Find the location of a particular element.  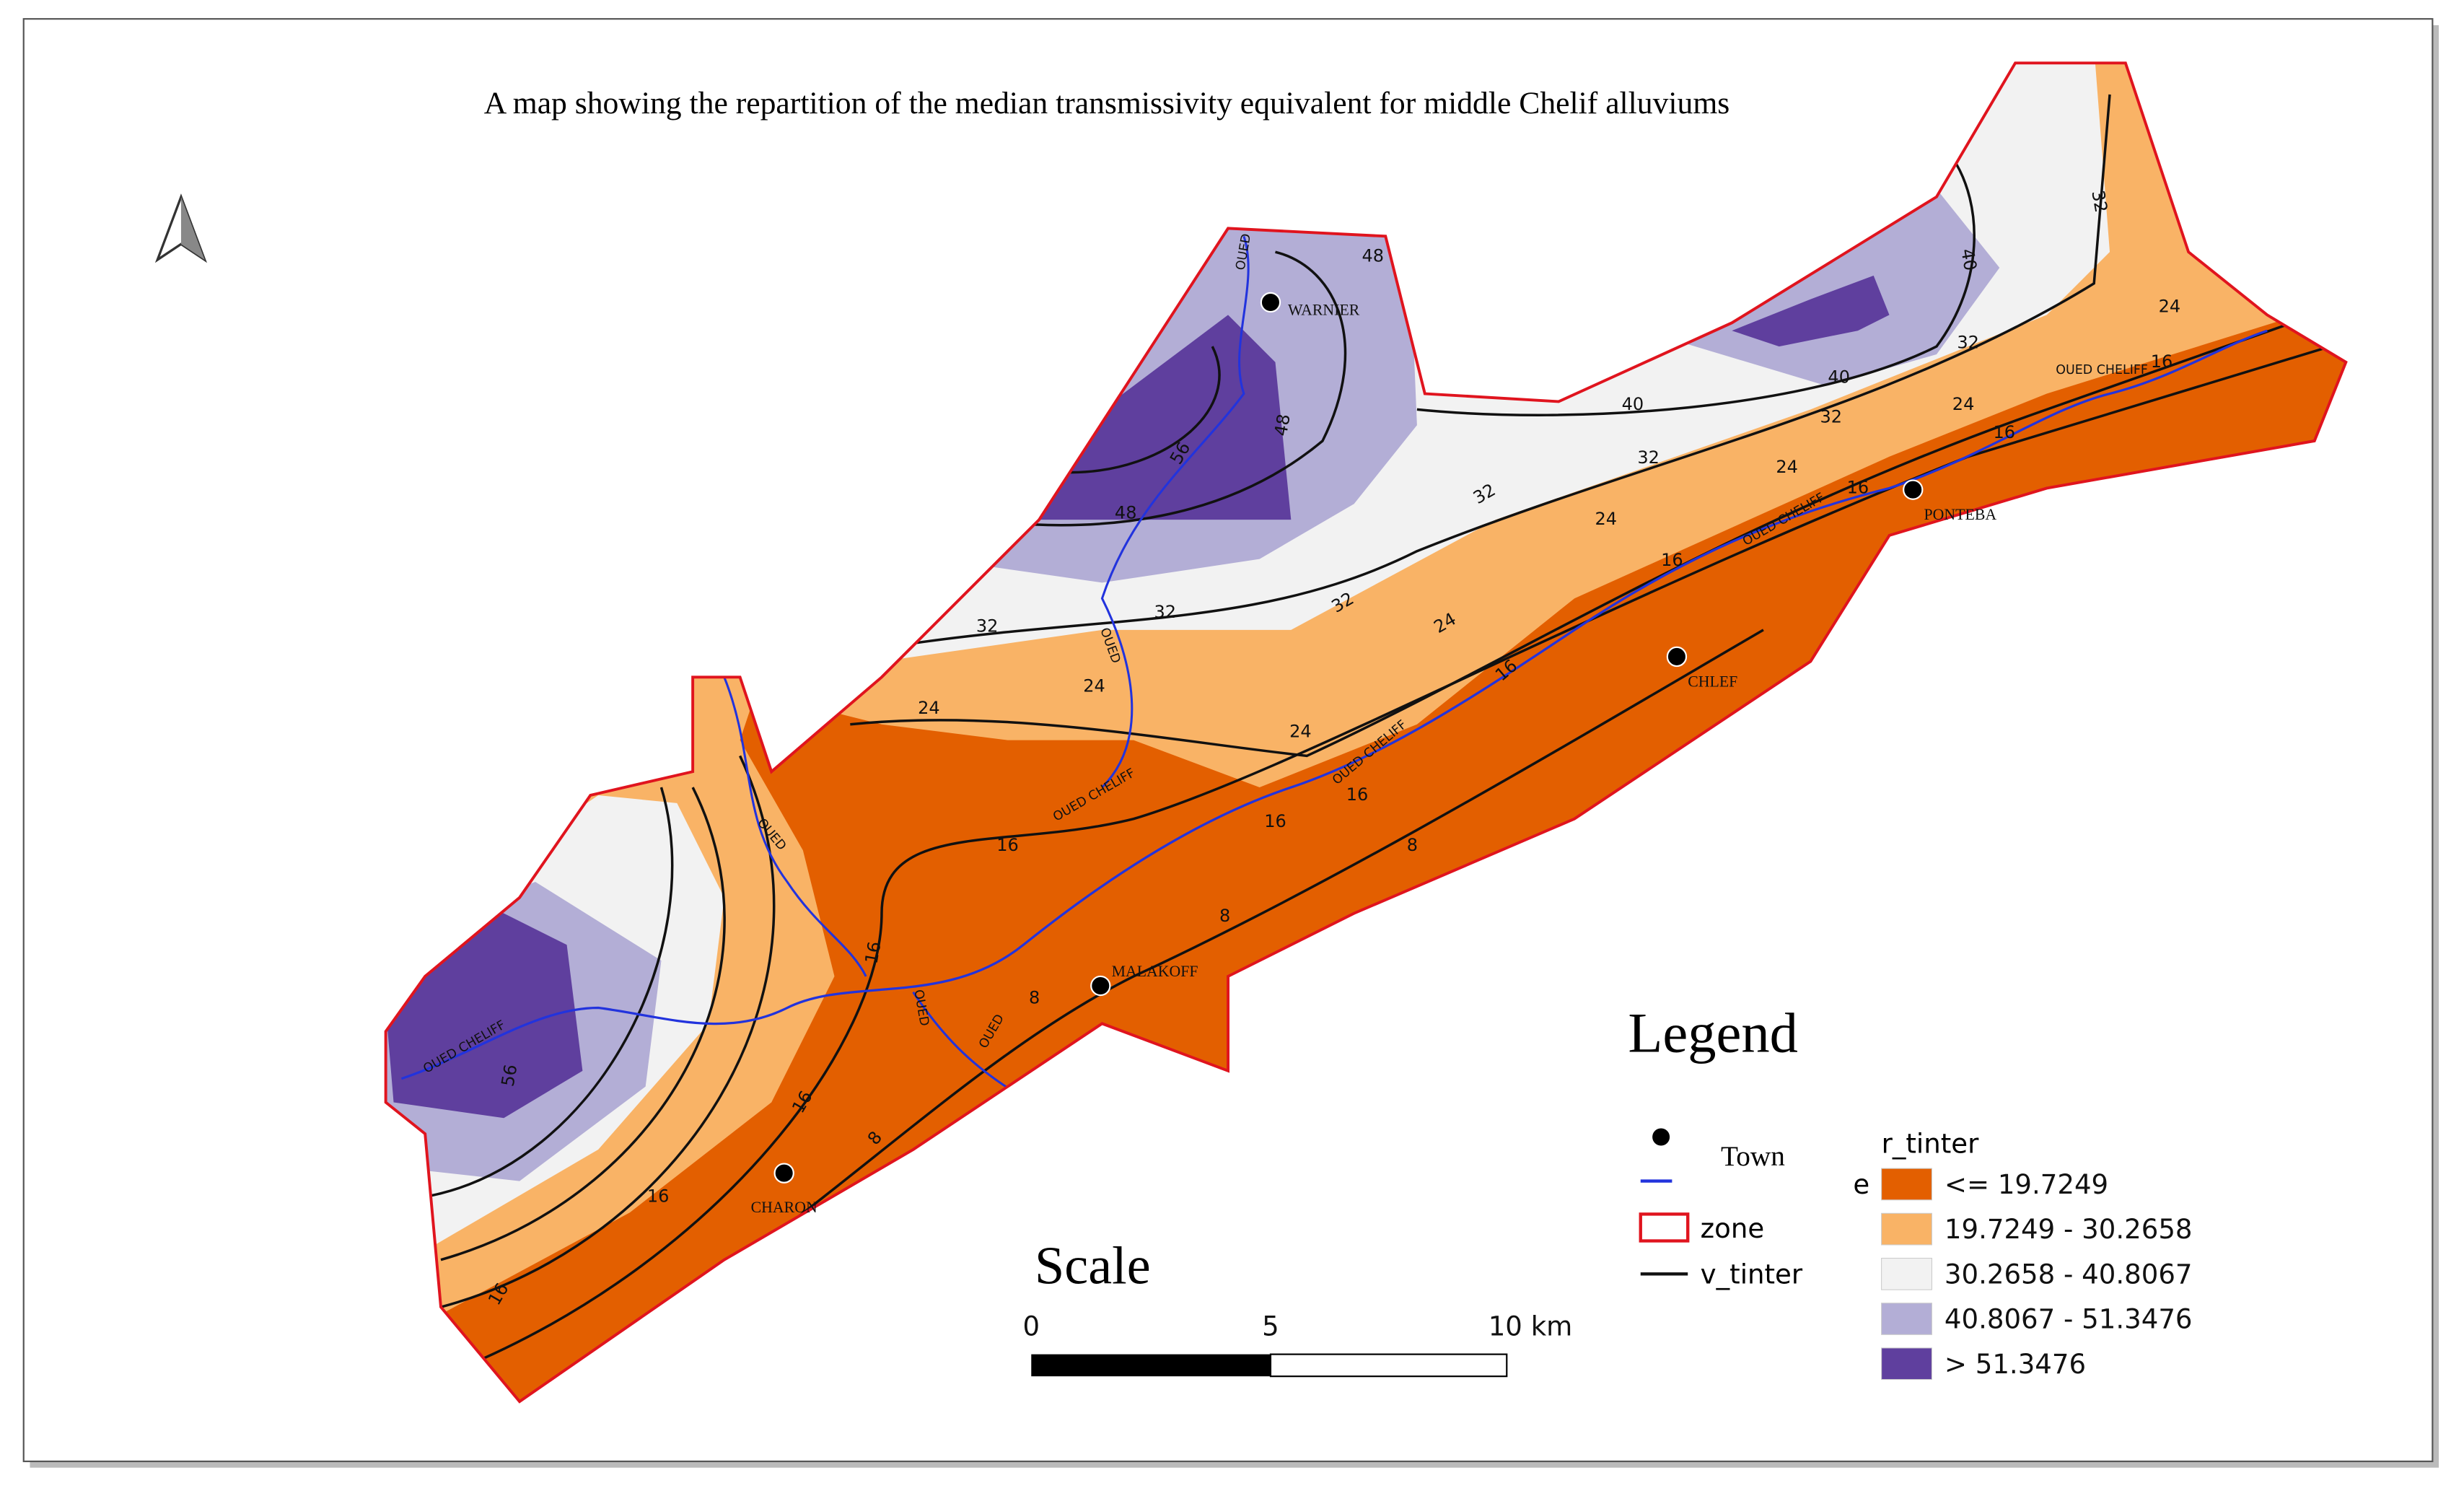

legend-class-label: > 51.3476 is located at coordinates (2015, 1364).